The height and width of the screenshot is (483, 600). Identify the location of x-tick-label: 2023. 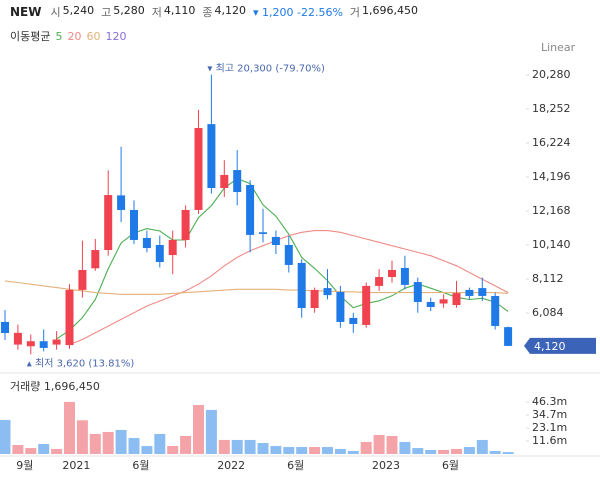
(386, 465).